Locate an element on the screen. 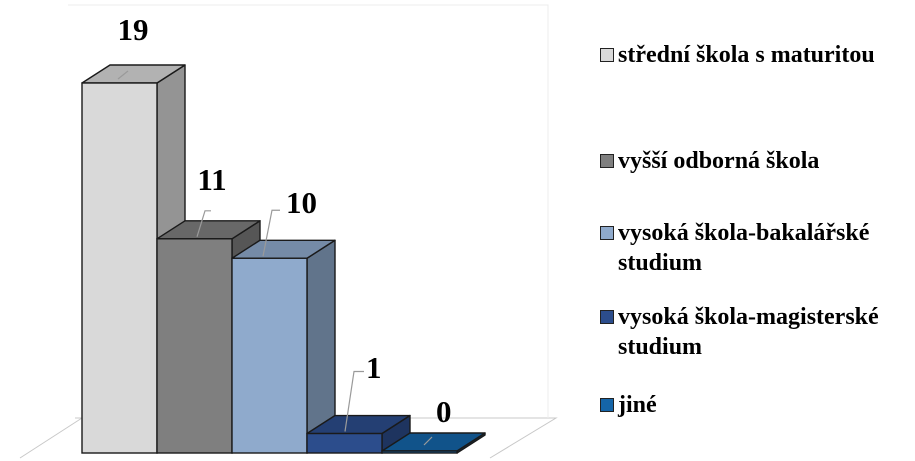 This screenshot has width=915, height=461. legend-item-magisterske-studium: vysoká škola-magisterské studium is located at coordinates (756, 332).